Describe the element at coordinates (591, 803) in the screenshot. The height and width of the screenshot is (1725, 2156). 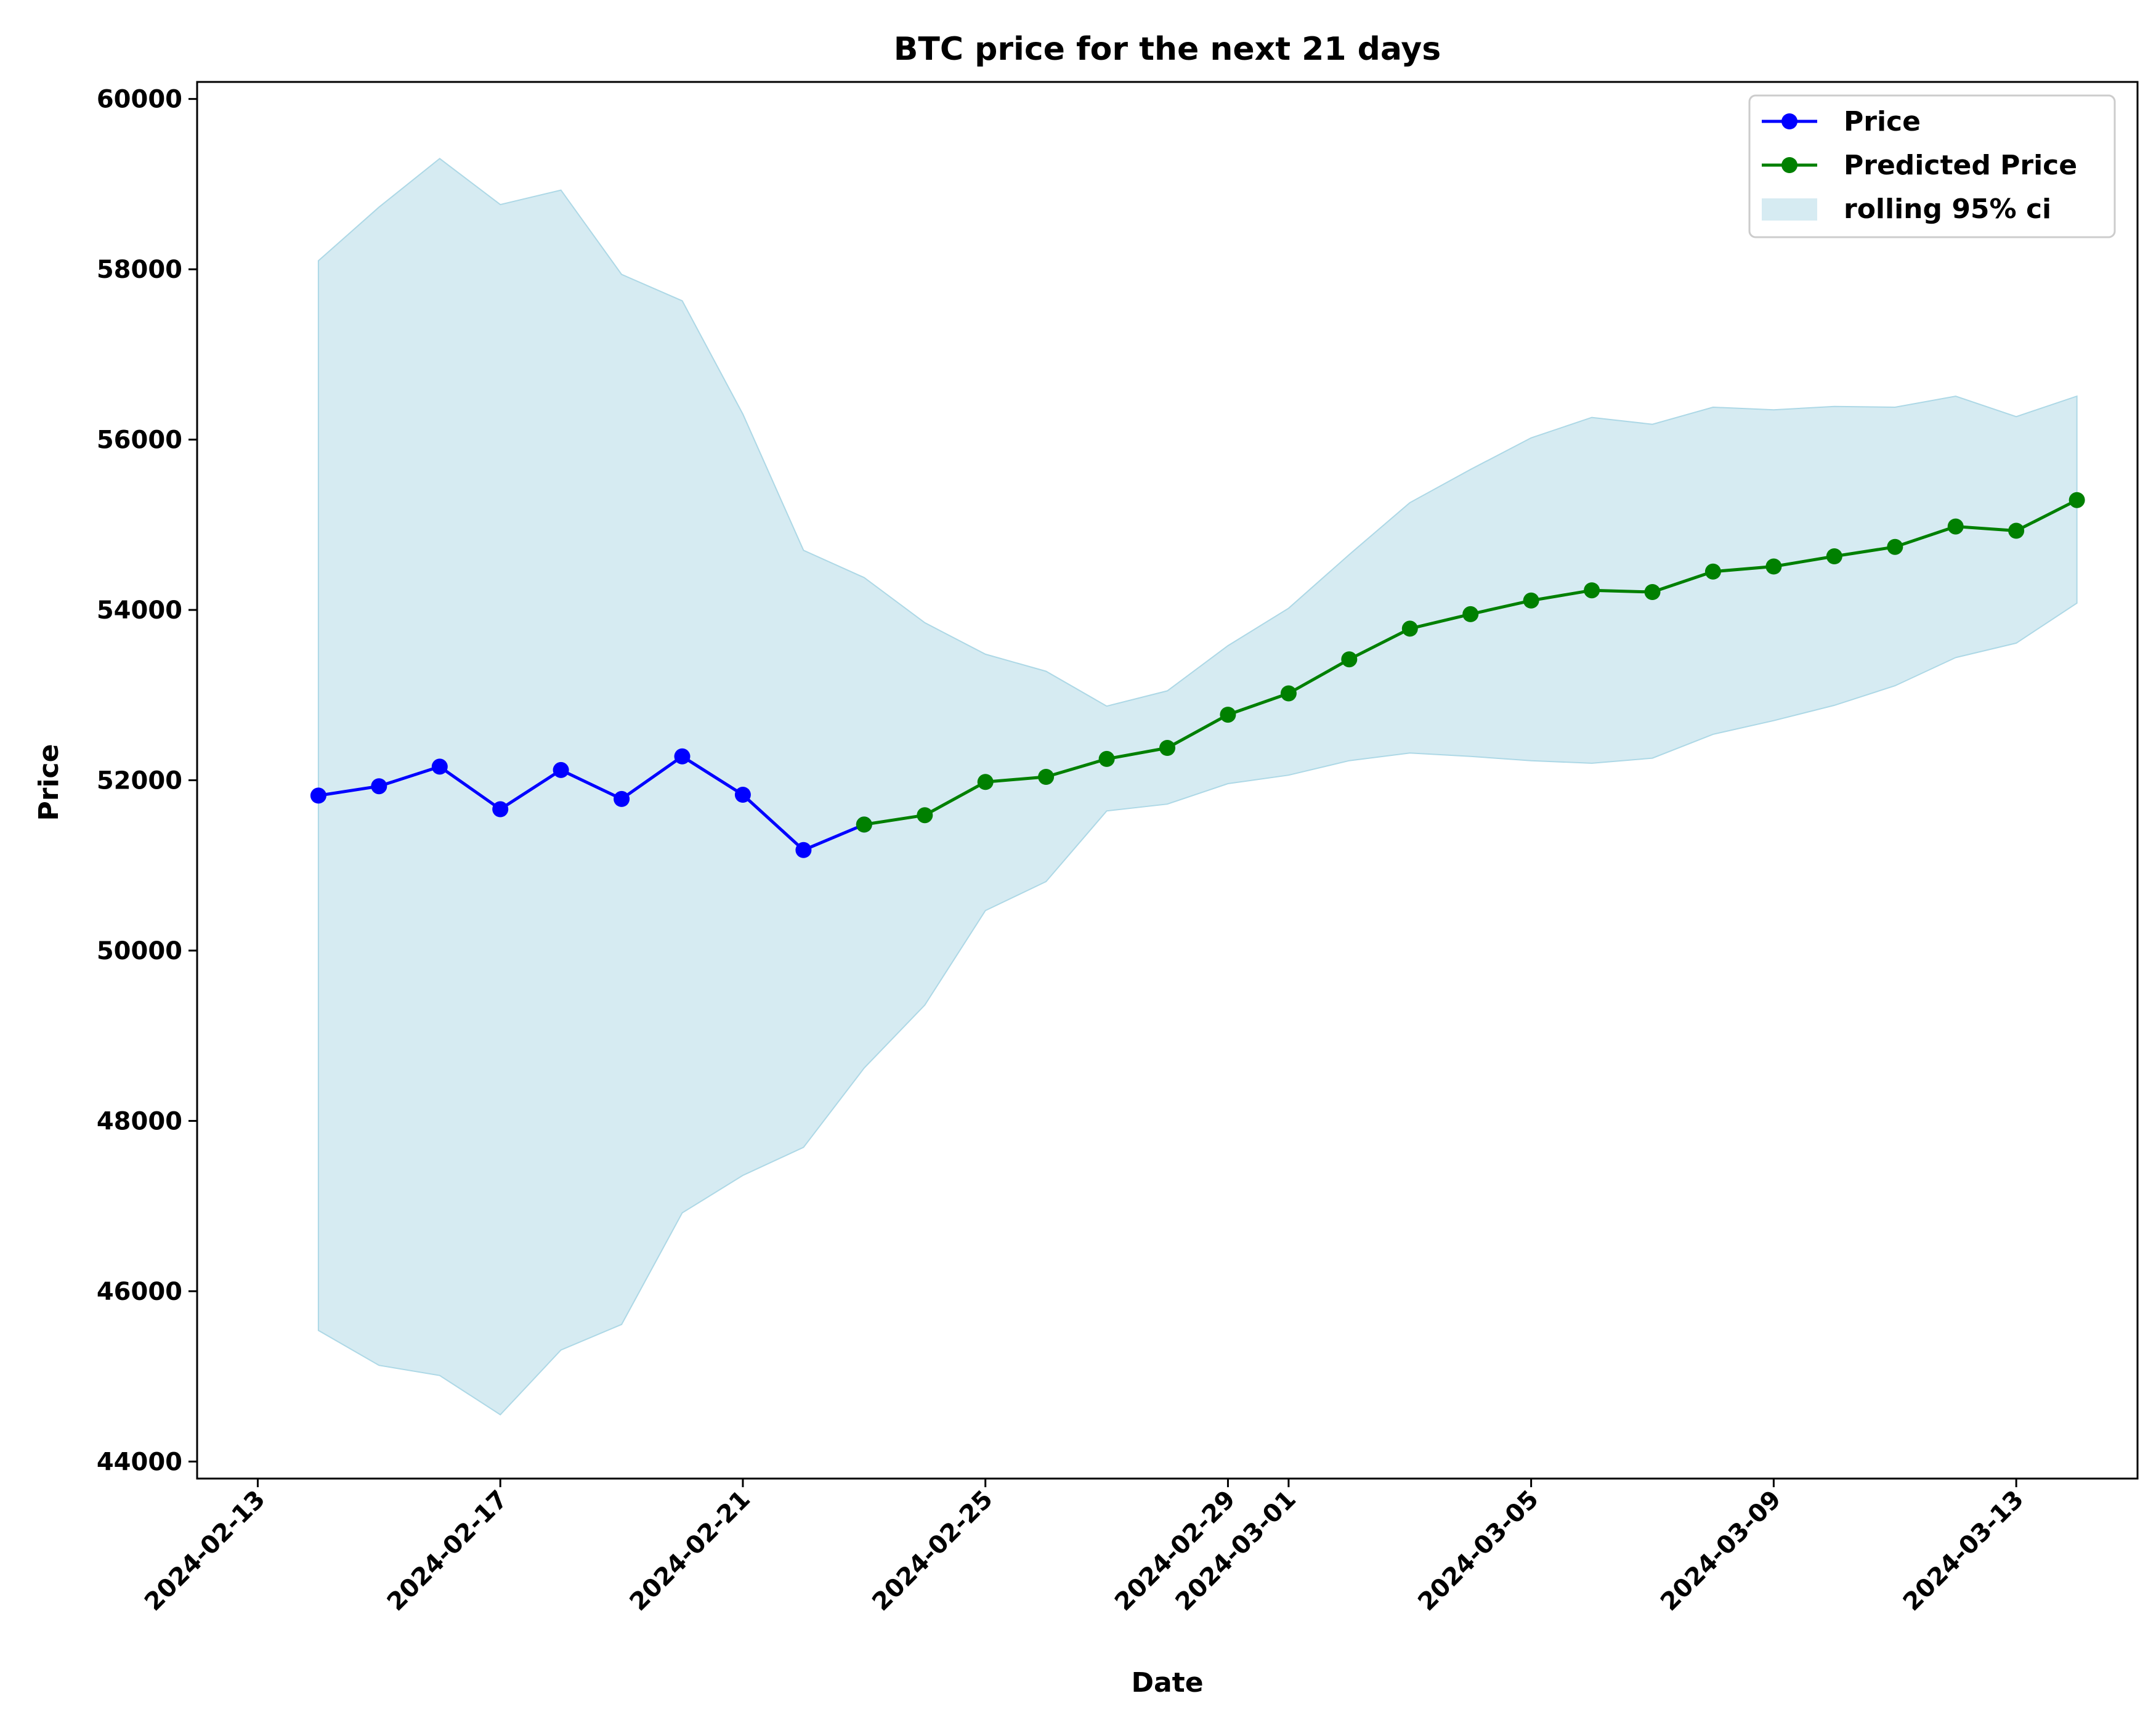
I see `price-series-line` at that location.